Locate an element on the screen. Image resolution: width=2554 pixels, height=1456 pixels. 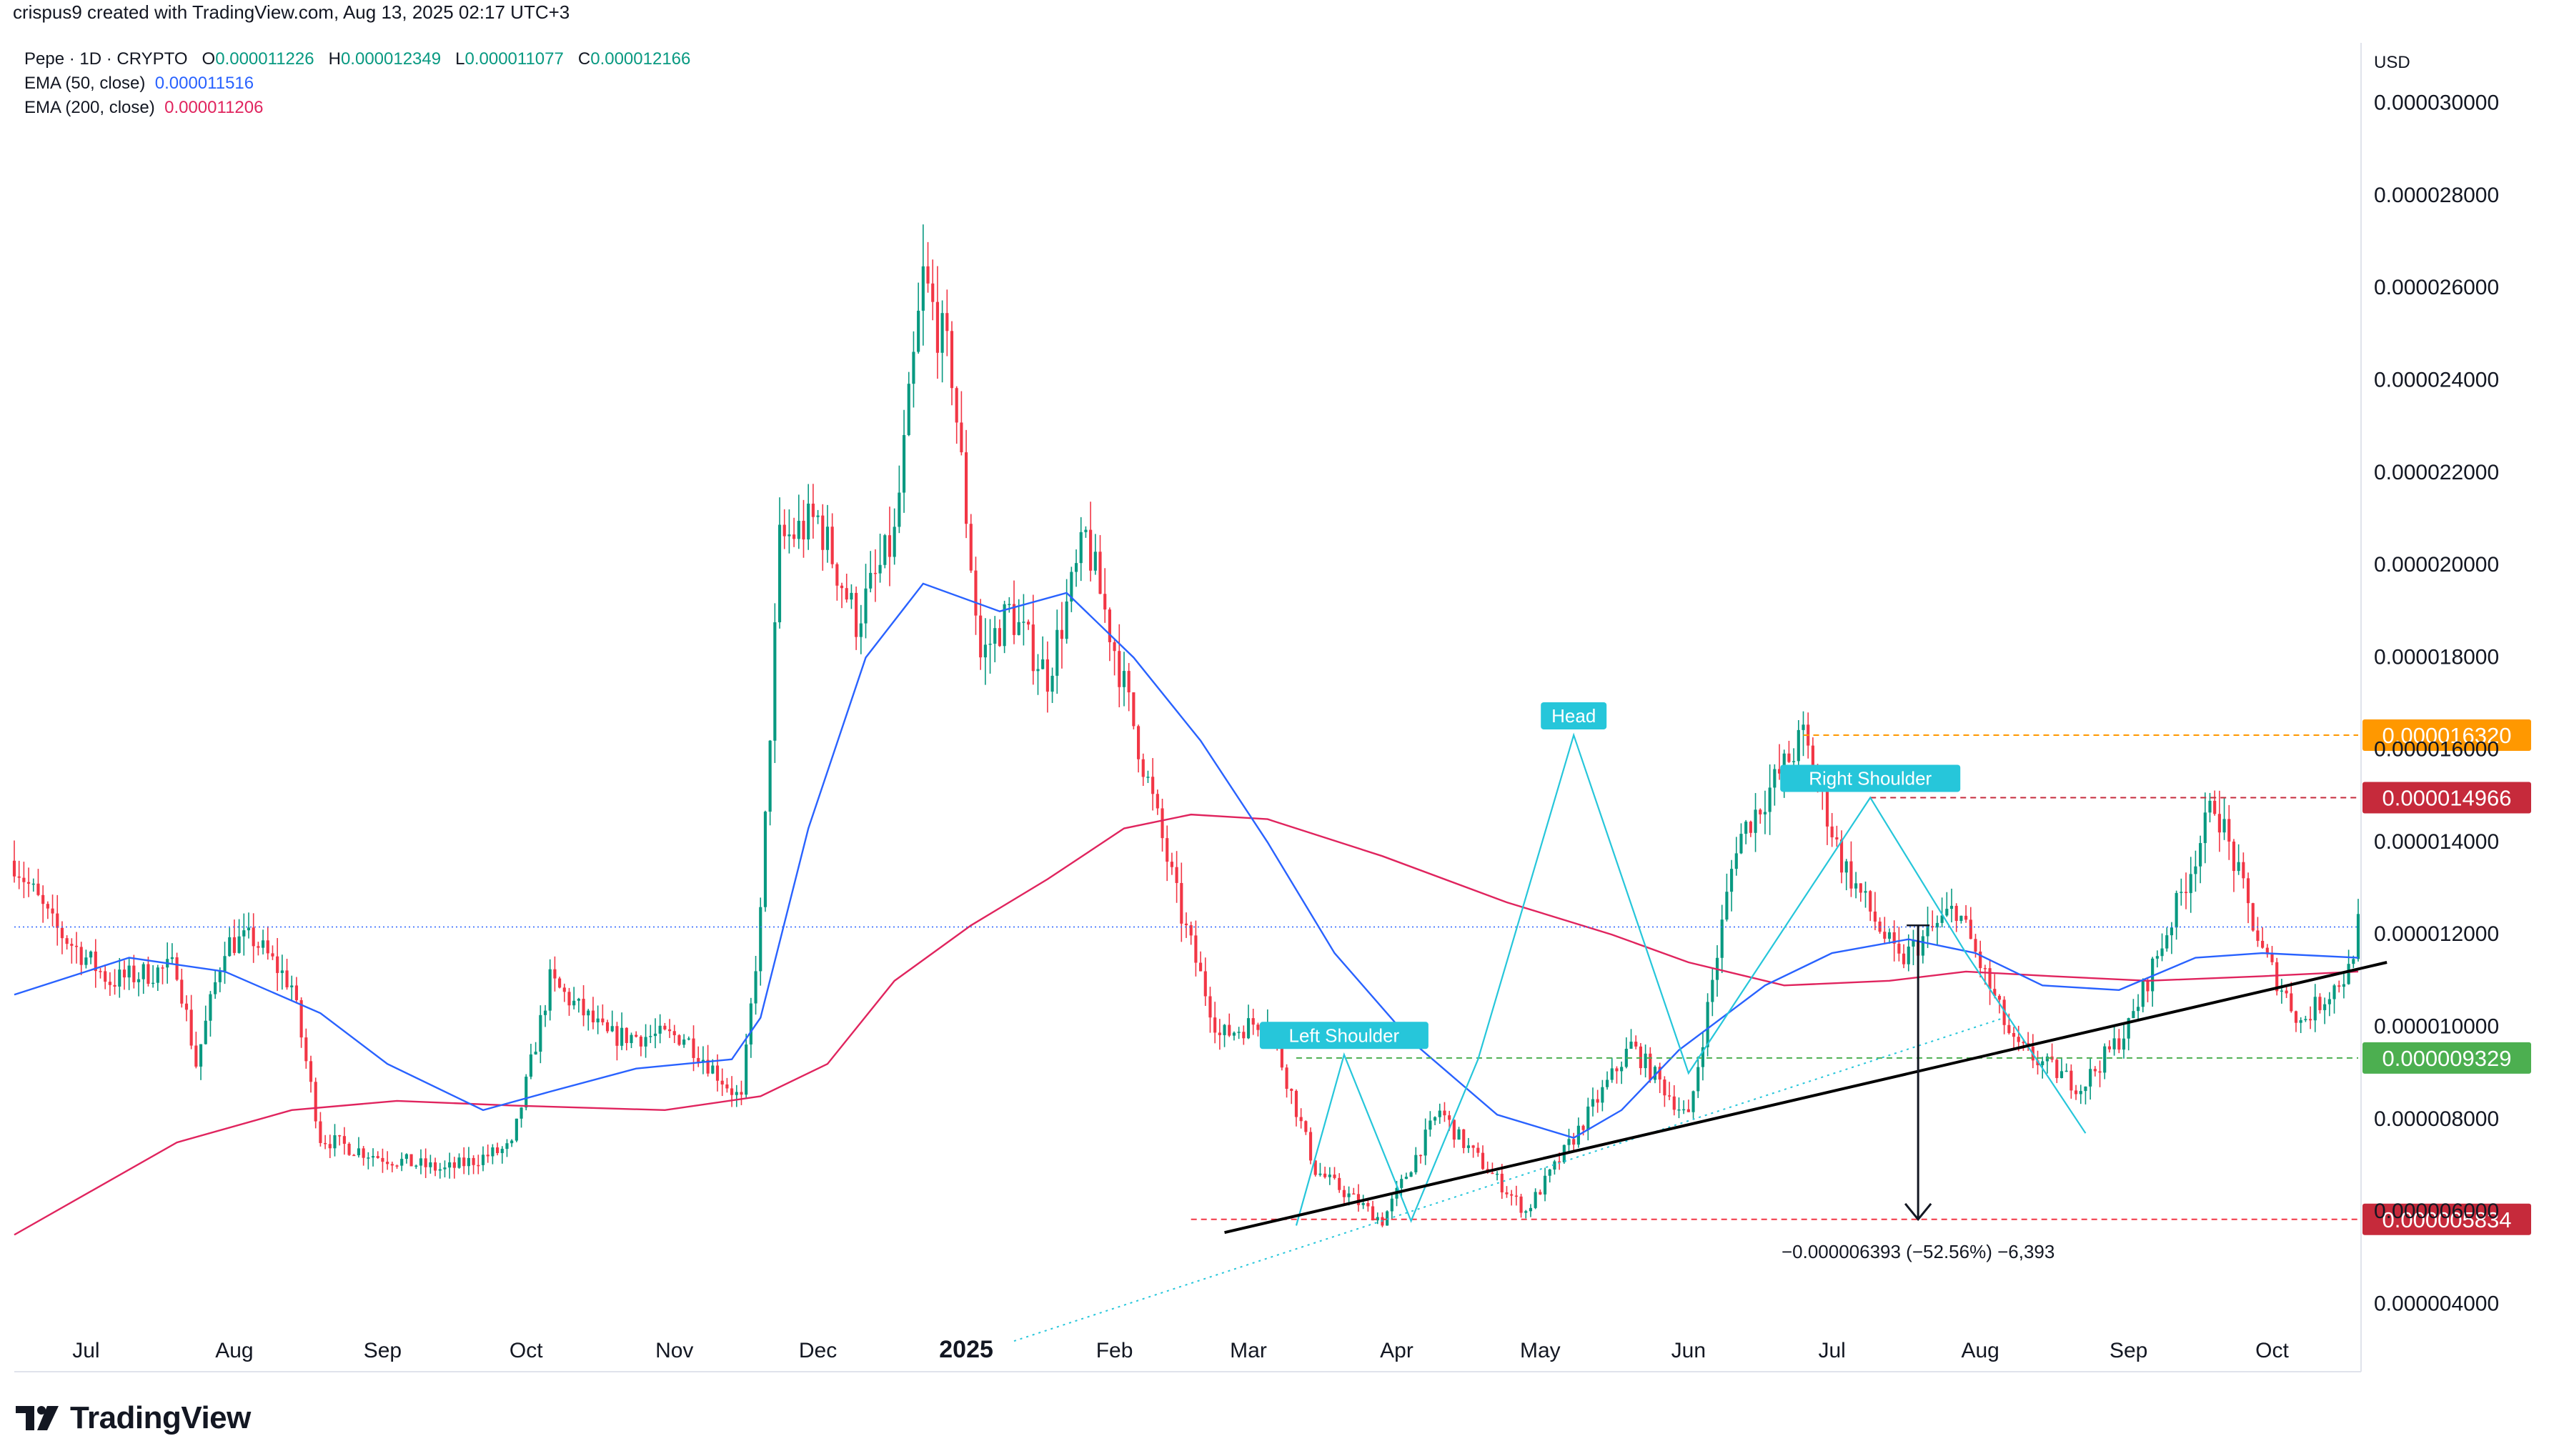
level-14966-value: 0.000014966 is located at coordinates (2446, 797).